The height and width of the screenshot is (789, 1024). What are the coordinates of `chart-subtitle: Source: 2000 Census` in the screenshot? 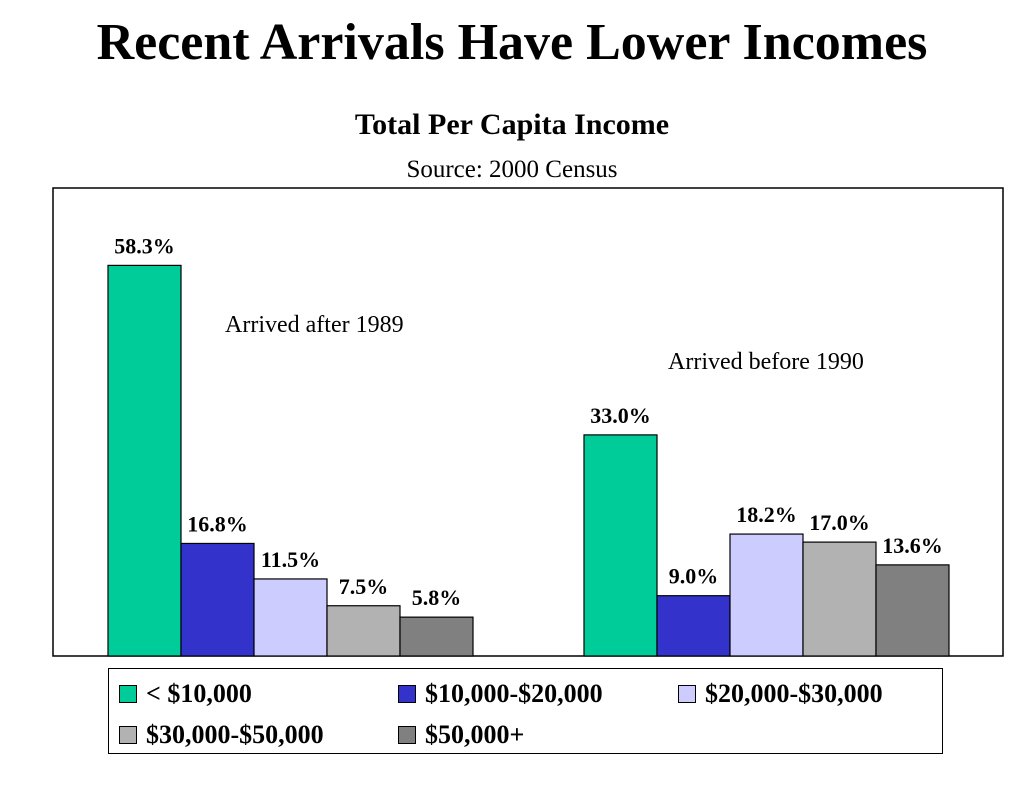 It's located at (512, 169).